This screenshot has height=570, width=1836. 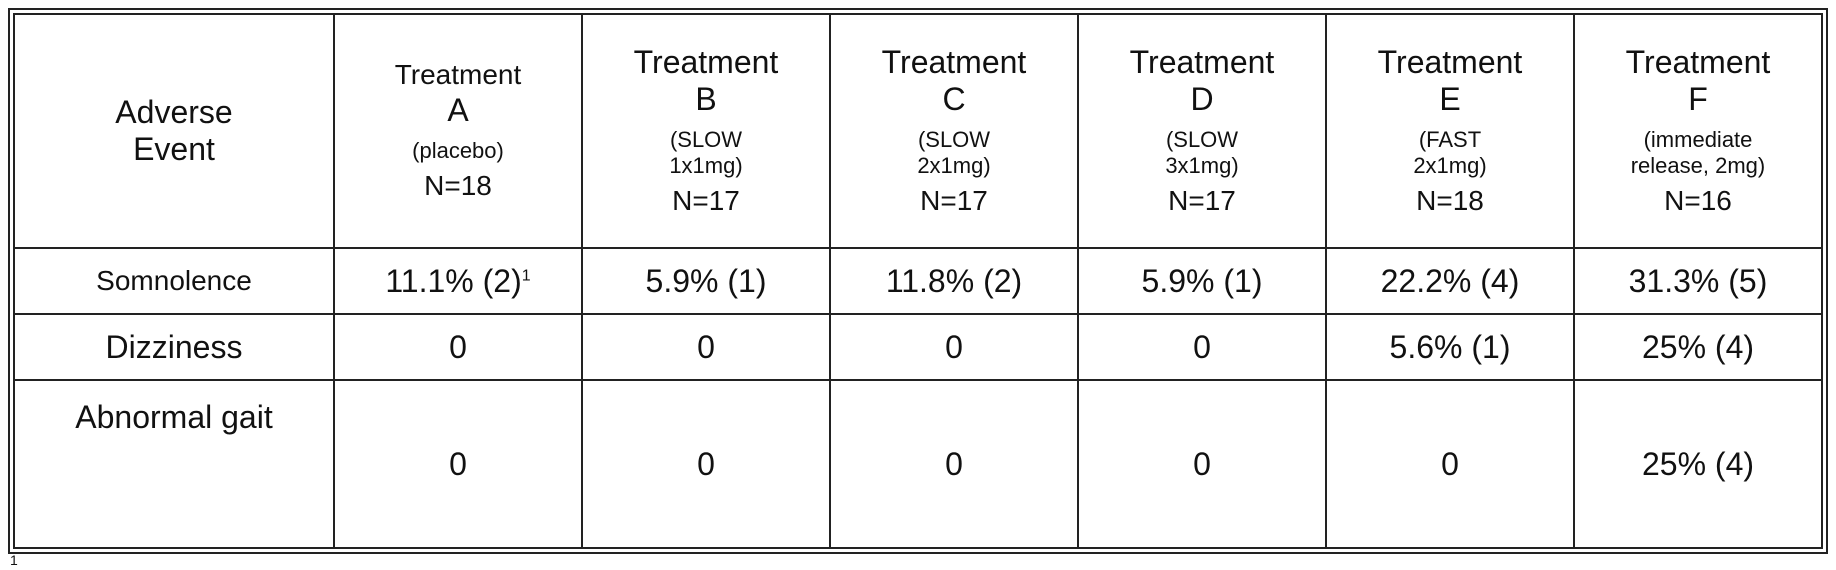 What do you see at coordinates (14, 560) in the screenshot?
I see `footnote-mark: 1` at bounding box center [14, 560].